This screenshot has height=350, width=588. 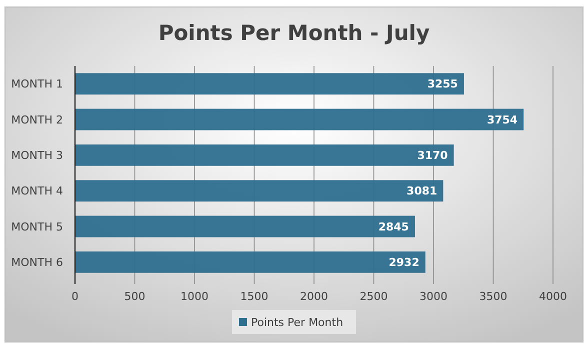 I want to click on x-tick-label: 500, so click(x=135, y=296).